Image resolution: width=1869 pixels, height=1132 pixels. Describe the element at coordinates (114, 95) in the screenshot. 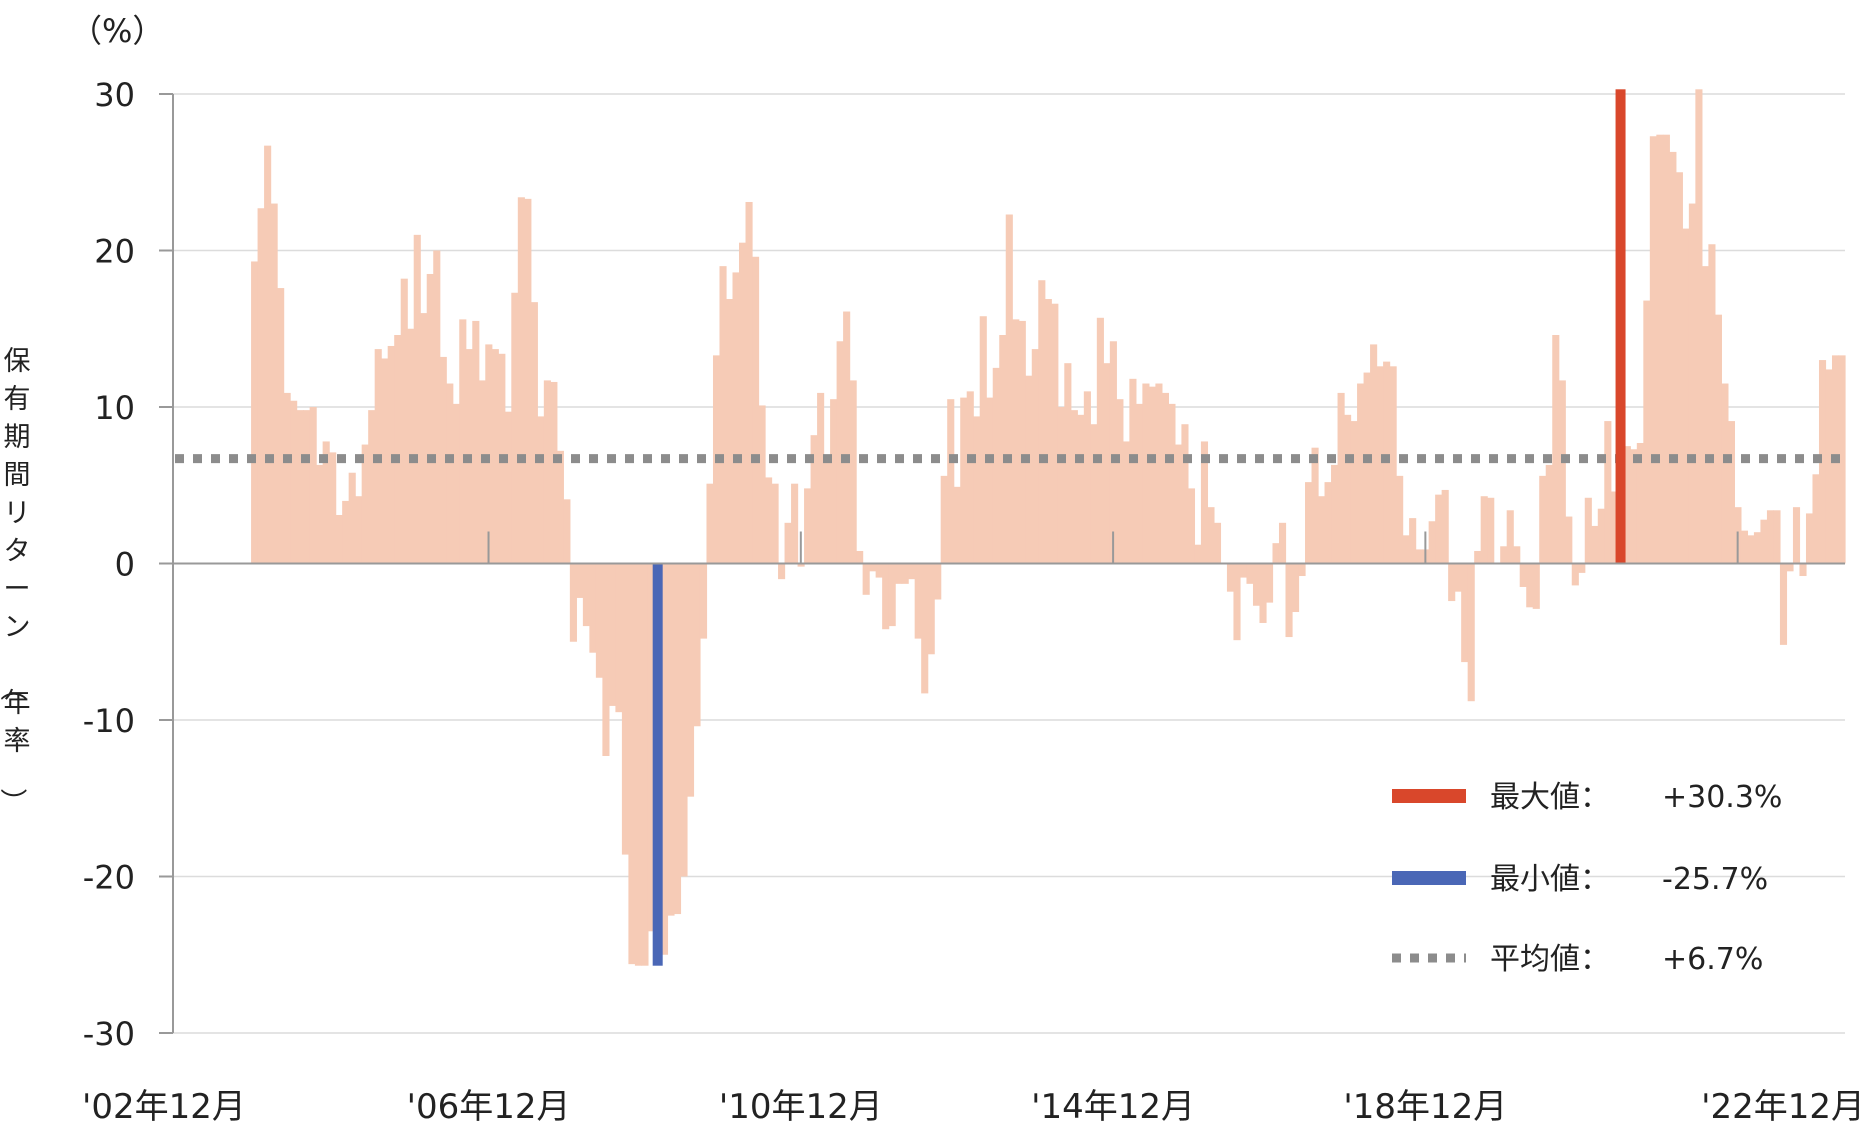

I see `y-tick-label: 30` at that location.